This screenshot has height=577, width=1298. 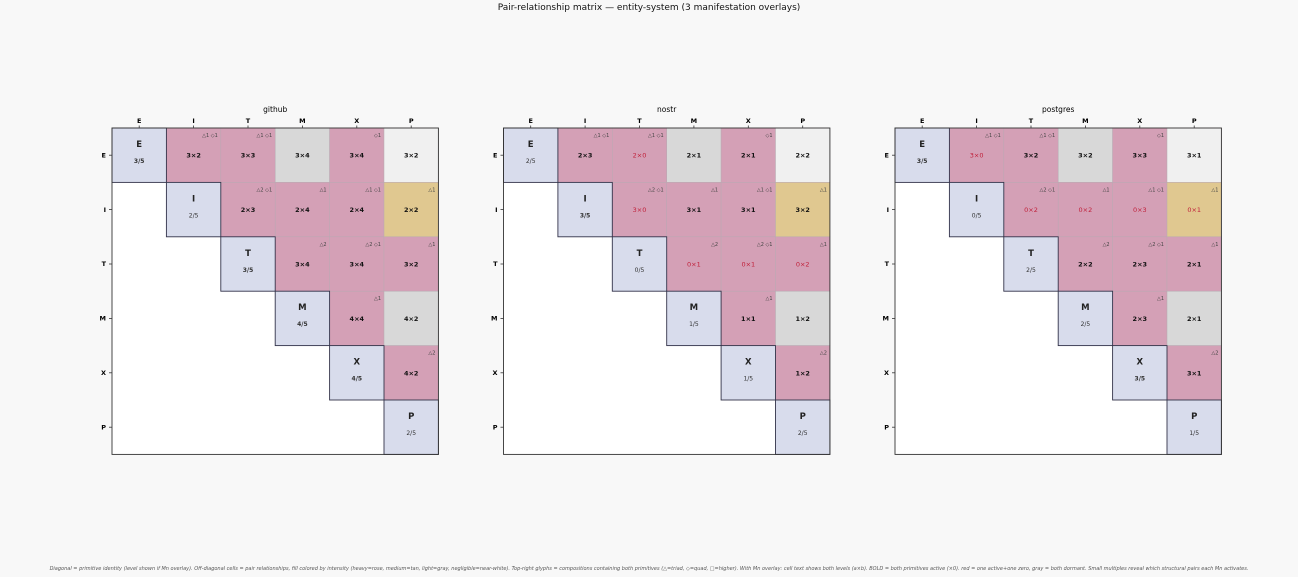 What do you see at coordinates (694, 156) in the screenshot?
I see `pair-value-E-M: 2×1` at bounding box center [694, 156].